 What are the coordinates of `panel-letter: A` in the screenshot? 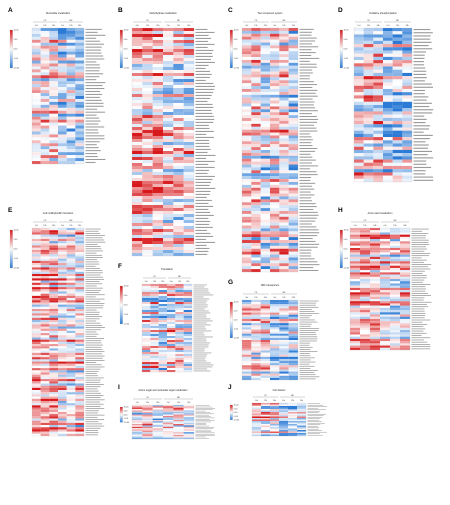 It's located at (10, 10).